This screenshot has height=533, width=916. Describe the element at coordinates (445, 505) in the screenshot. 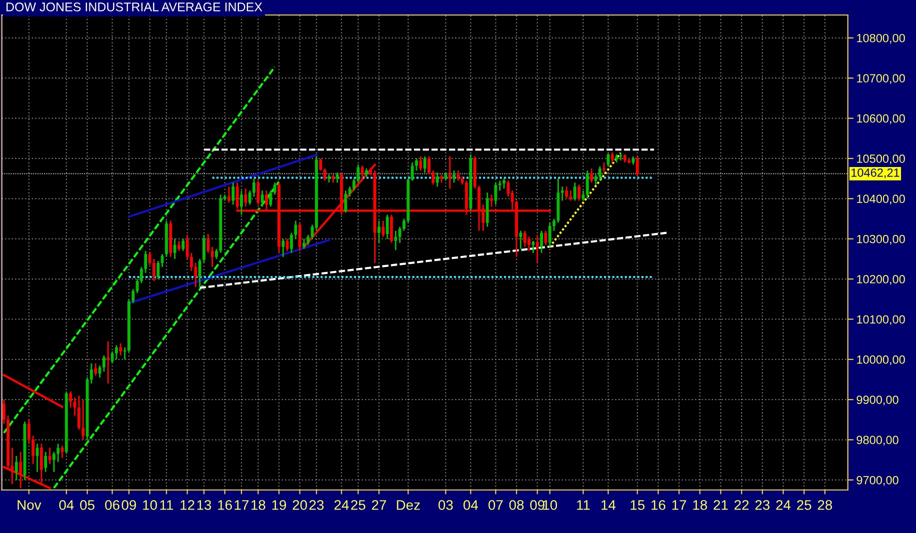

I see `x-tick-label: 03` at that location.